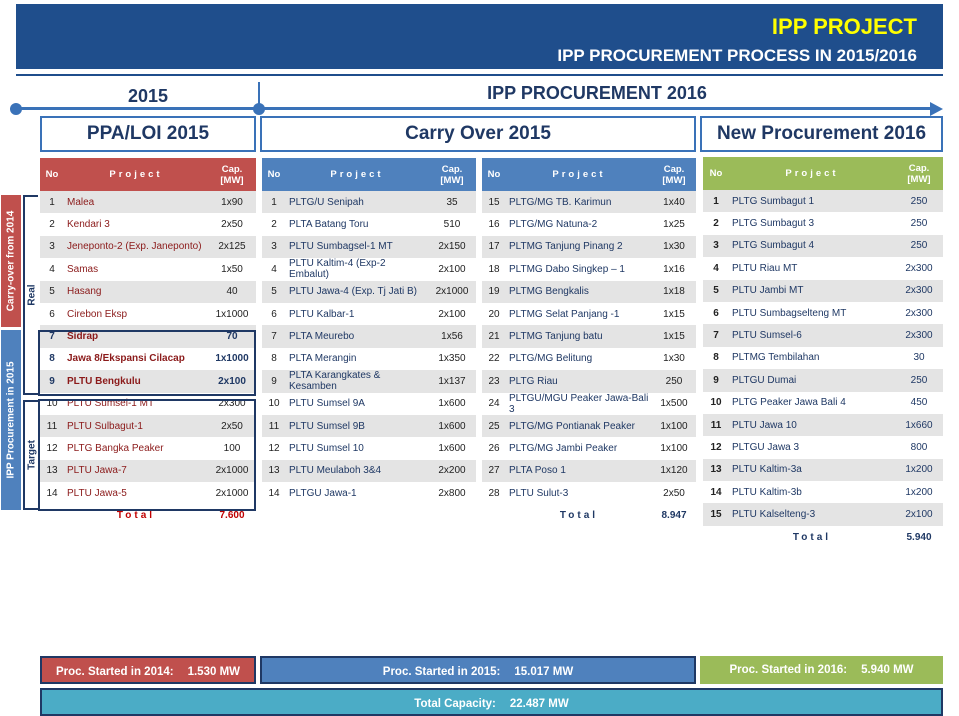 The height and width of the screenshot is (716, 959). I want to click on table-row: 15 PLTG/MG TB. Karimun 1x40, so click(589, 202).